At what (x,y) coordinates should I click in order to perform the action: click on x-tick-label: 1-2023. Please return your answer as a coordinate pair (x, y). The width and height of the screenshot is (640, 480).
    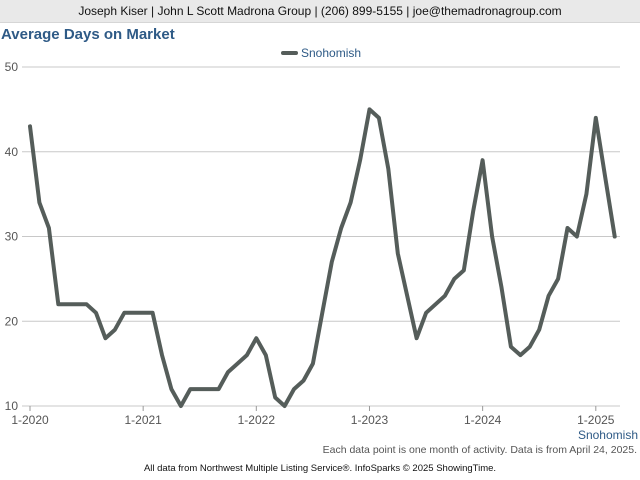
    Looking at the image, I should click on (370, 420).